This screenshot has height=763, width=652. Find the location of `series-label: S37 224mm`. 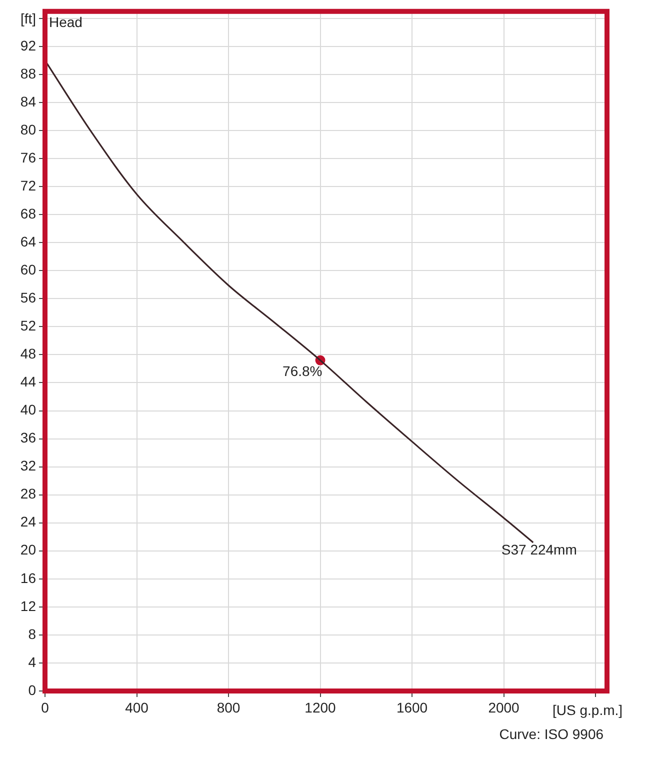

series-label: S37 224mm is located at coordinates (539, 549).